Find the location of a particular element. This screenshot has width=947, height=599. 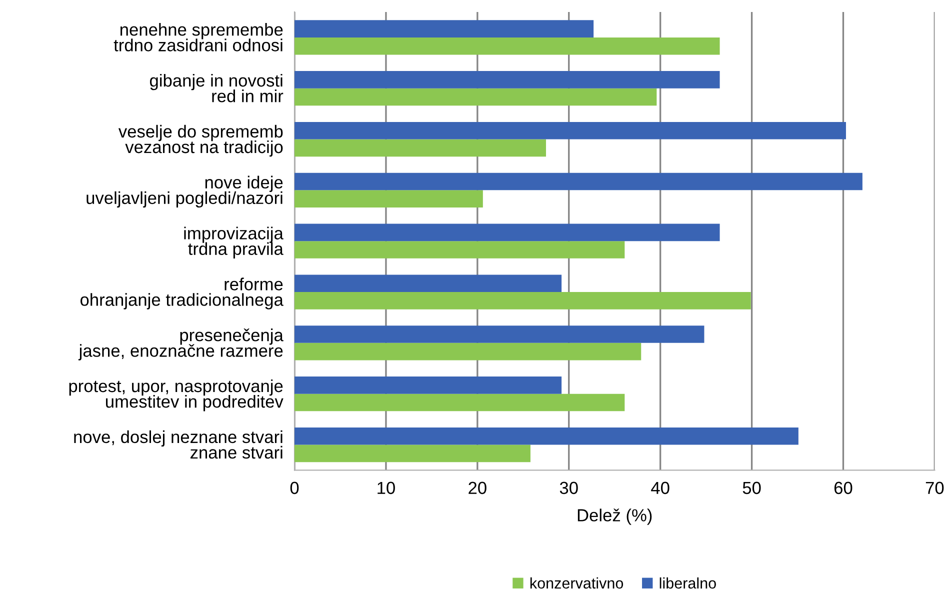

y-tick-label: protest, upor, nasprotovanje umestitev in podreditev is located at coordinates (176, 395).